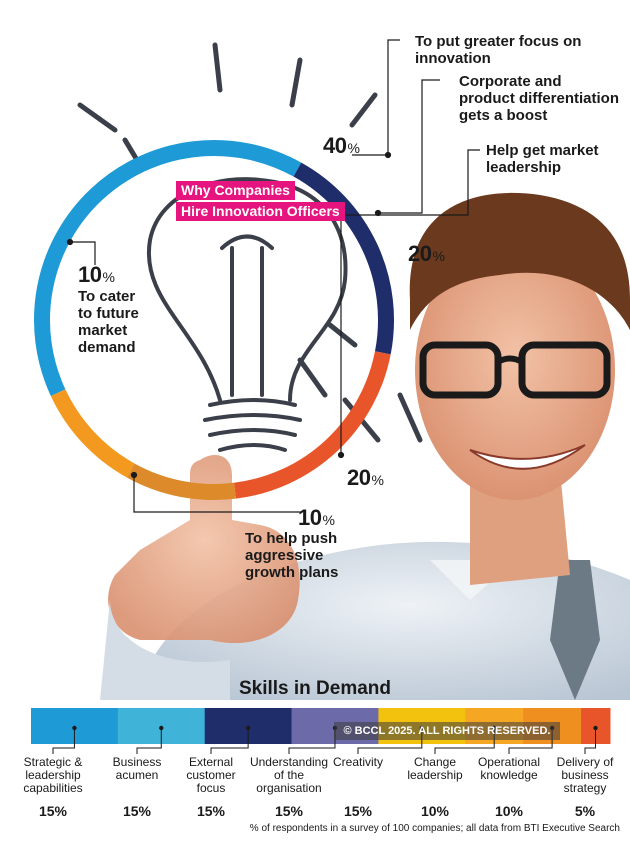 This screenshot has width=630, height=841. I want to click on leader-line-leadership, so click(410, 302).